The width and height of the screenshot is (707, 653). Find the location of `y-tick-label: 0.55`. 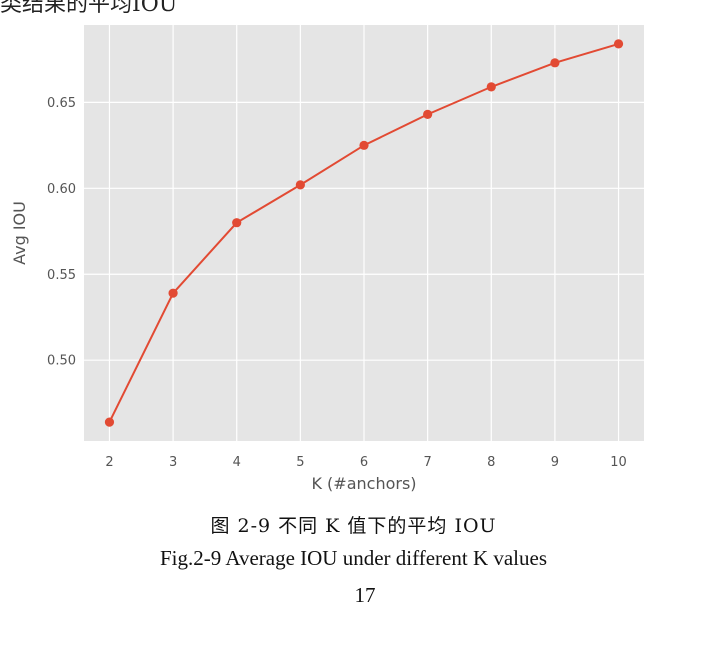

y-tick-label: 0.55 is located at coordinates (61, 275).